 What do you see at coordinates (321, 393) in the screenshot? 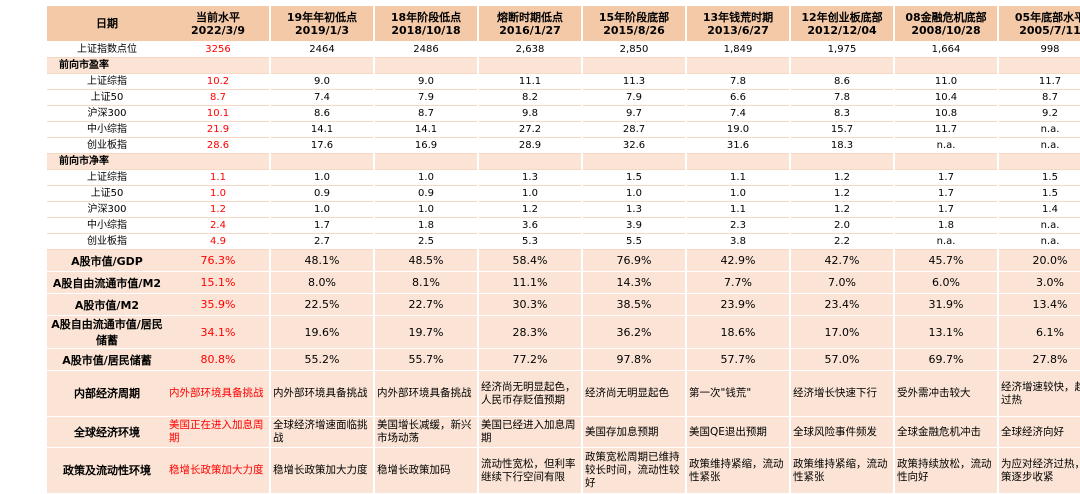
I see `table-cell: 内外部环境具备挑战` at bounding box center [321, 393].